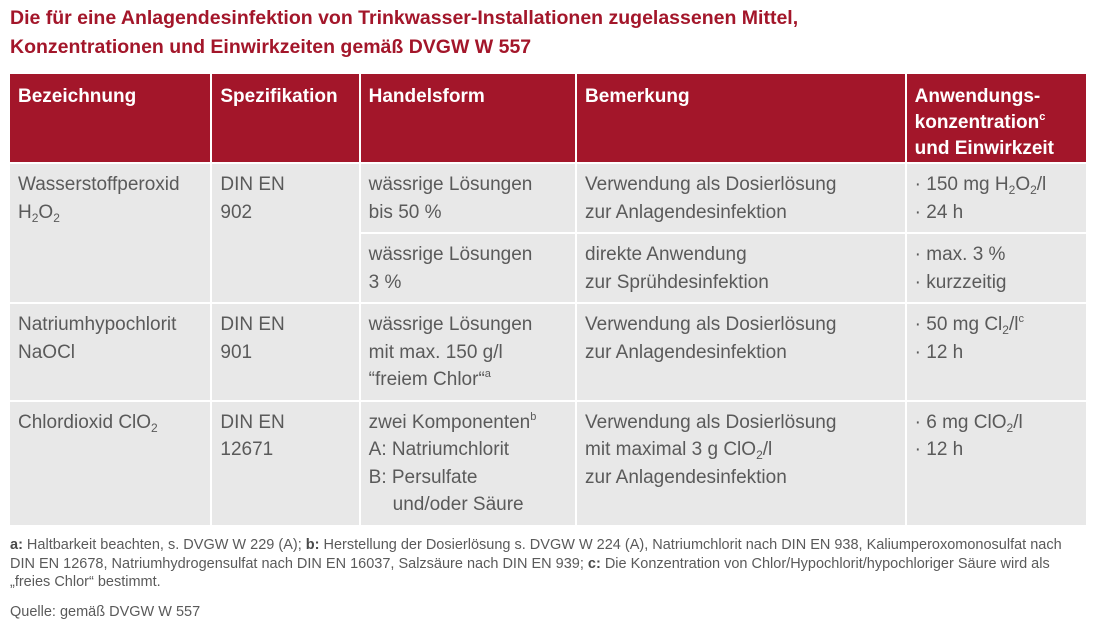 The height and width of the screenshot is (632, 1096). I want to click on bemerkung-line: direkte Anwendung, so click(666, 254).